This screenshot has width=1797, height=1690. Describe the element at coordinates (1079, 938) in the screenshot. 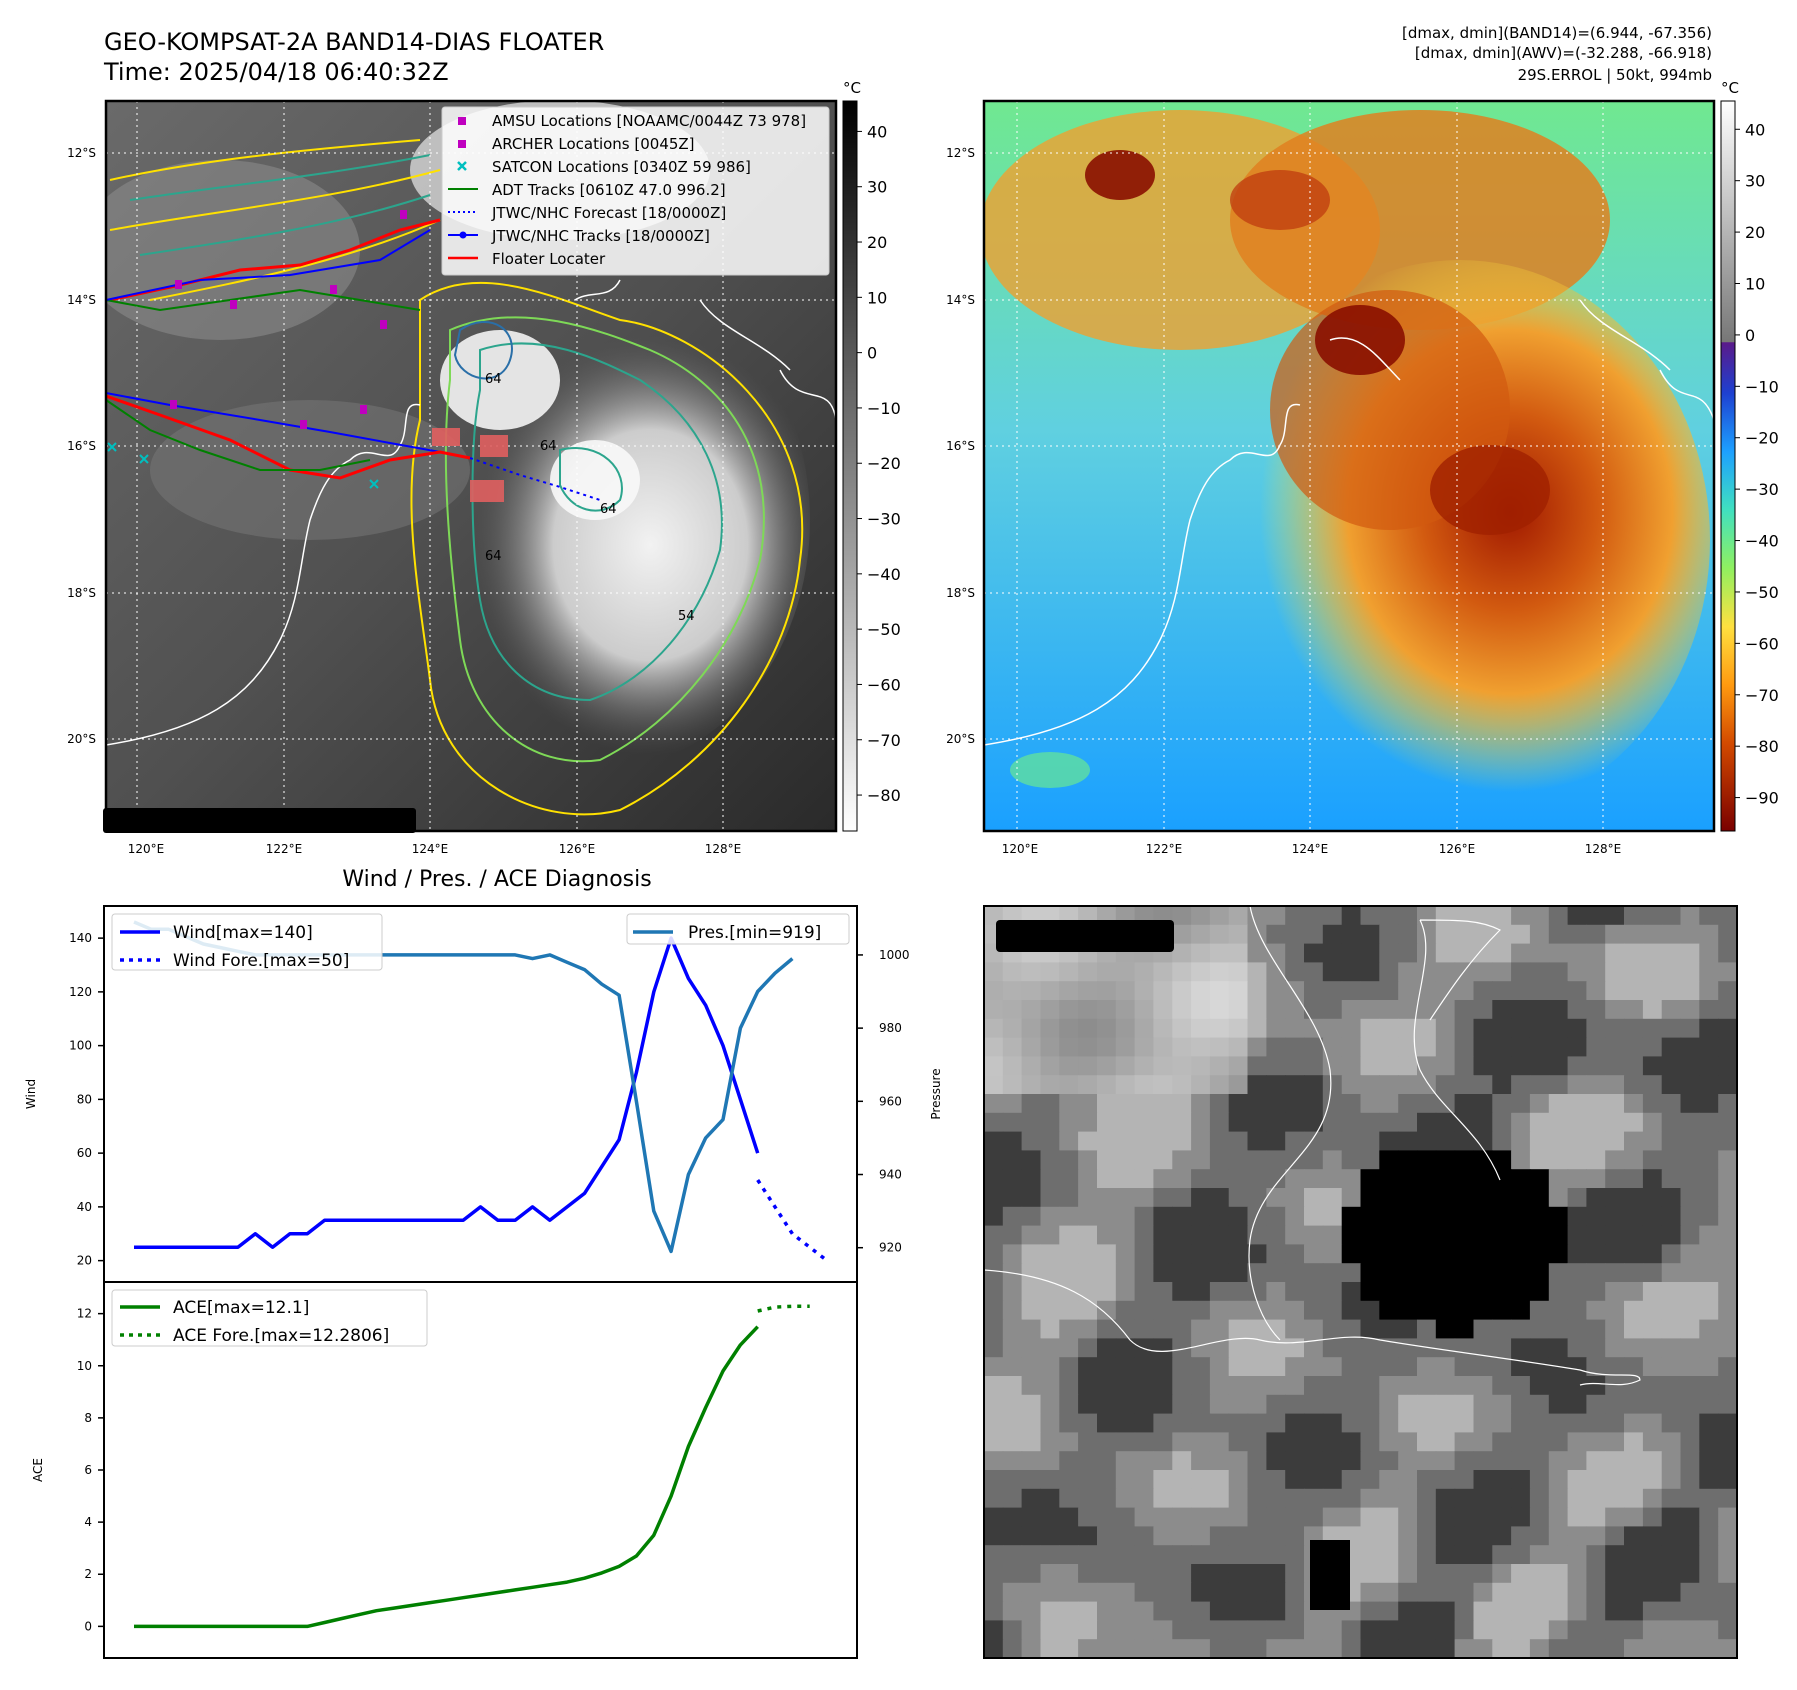

I see `wmg-count: WMG Count: 0` at that location.